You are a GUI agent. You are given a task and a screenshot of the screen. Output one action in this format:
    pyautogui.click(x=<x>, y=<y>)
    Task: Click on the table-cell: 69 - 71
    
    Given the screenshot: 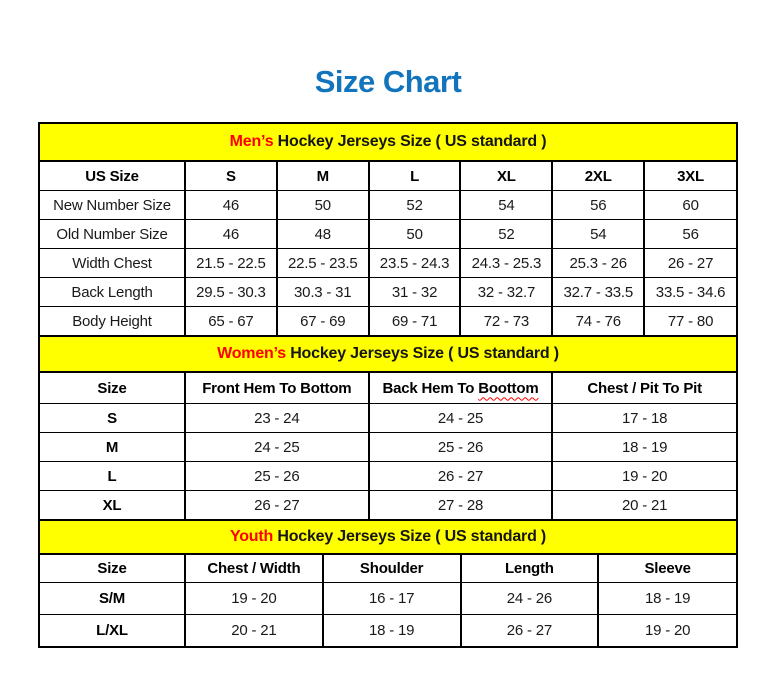 What is the action you would take?
    pyautogui.click(x=414, y=320)
    